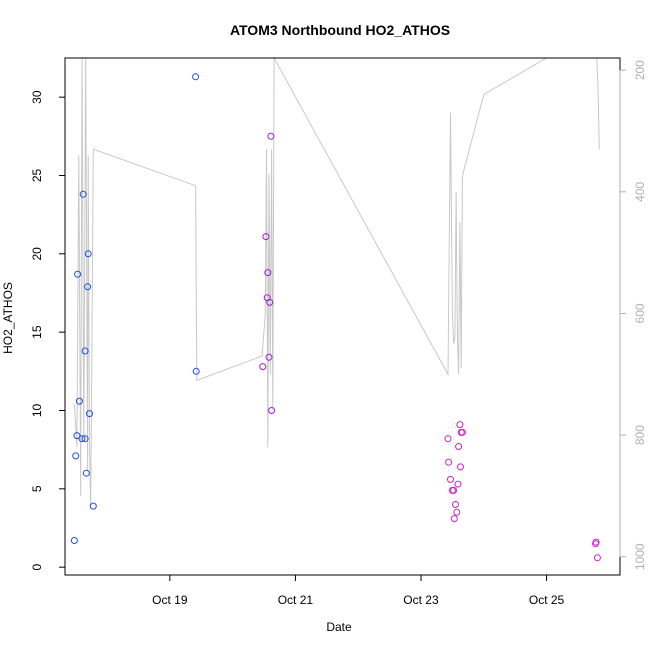  What do you see at coordinates (339, 627) in the screenshot?
I see `x-axis-label: Date` at bounding box center [339, 627].